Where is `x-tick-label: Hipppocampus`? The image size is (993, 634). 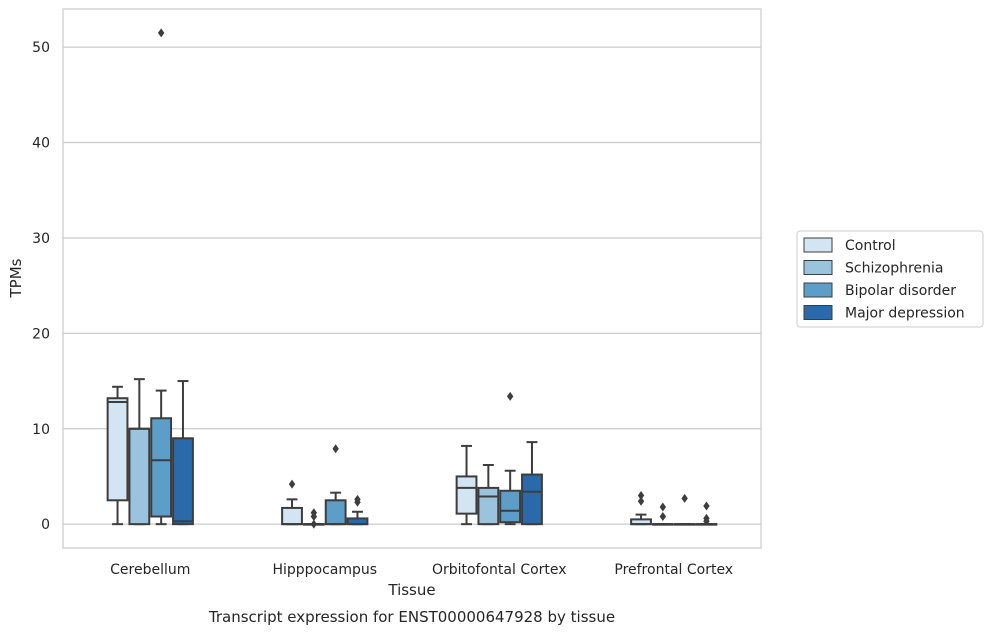
x-tick-label: Hipppocampus is located at coordinates (324, 570).